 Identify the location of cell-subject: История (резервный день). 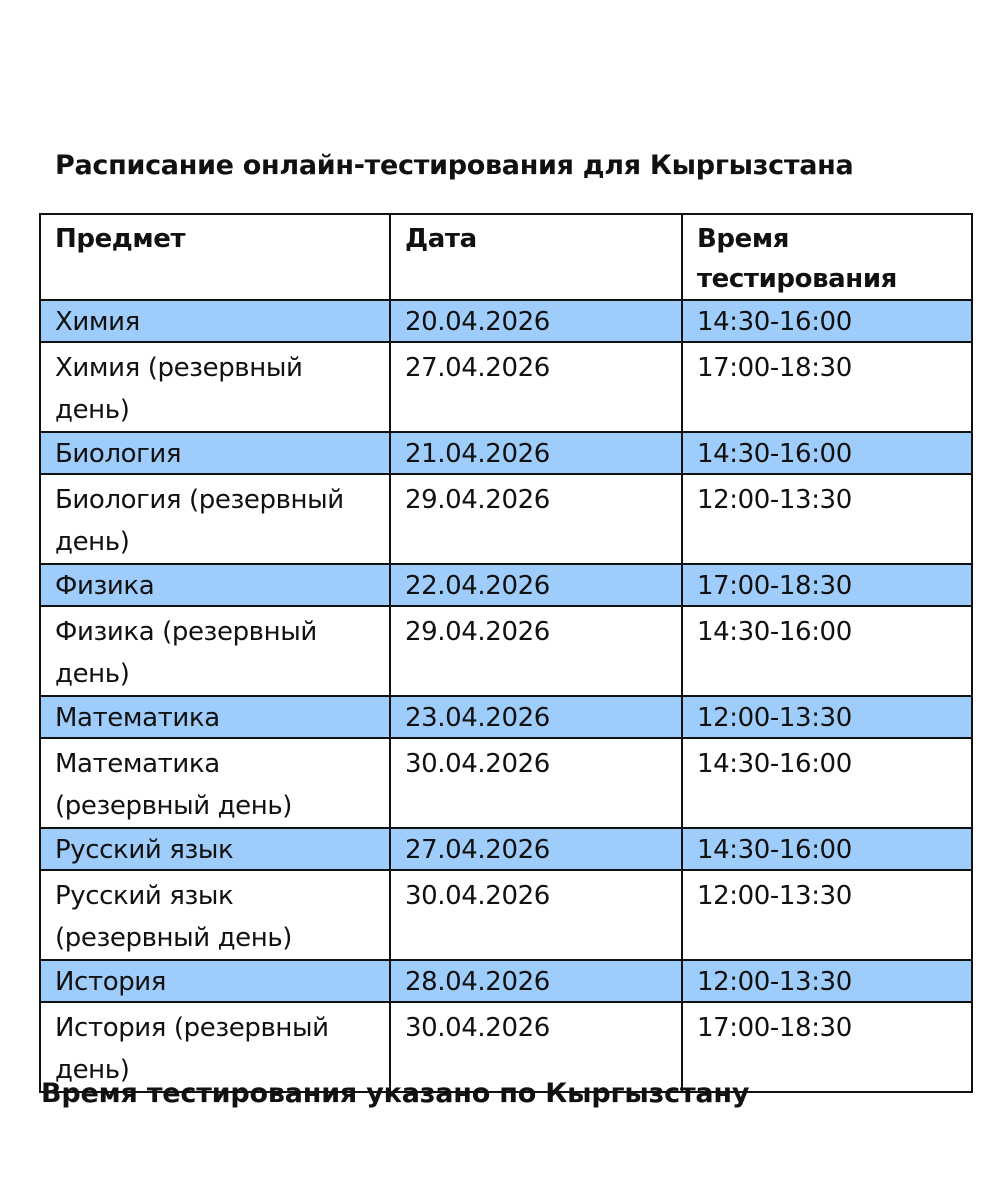
(215, 1047).